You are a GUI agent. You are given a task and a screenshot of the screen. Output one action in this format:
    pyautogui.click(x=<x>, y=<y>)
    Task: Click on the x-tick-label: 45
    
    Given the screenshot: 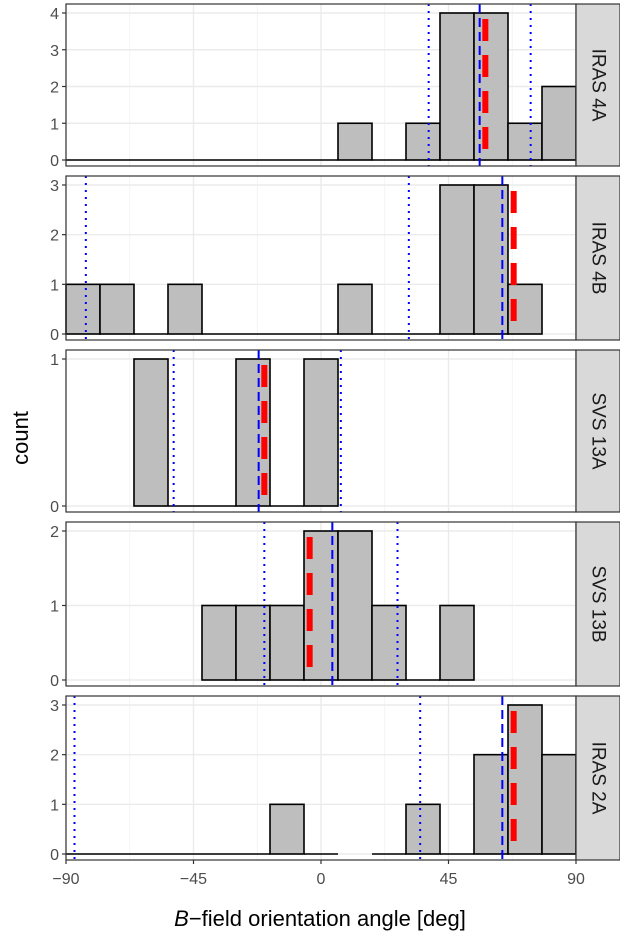 What is the action you would take?
    pyautogui.click(x=449, y=879)
    